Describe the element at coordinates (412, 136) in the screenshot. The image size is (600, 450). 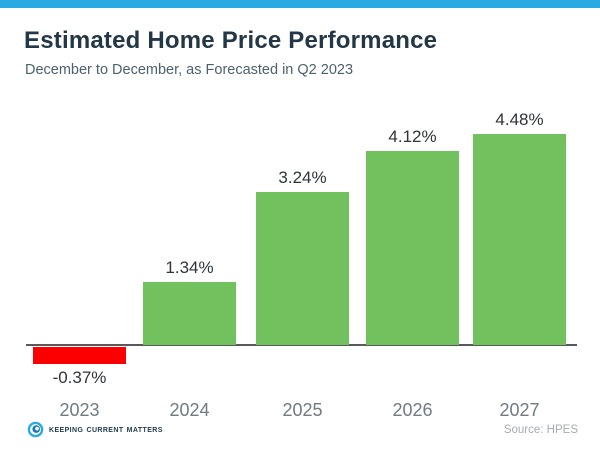
I see `bar-value-label: 4.12%` at that location.